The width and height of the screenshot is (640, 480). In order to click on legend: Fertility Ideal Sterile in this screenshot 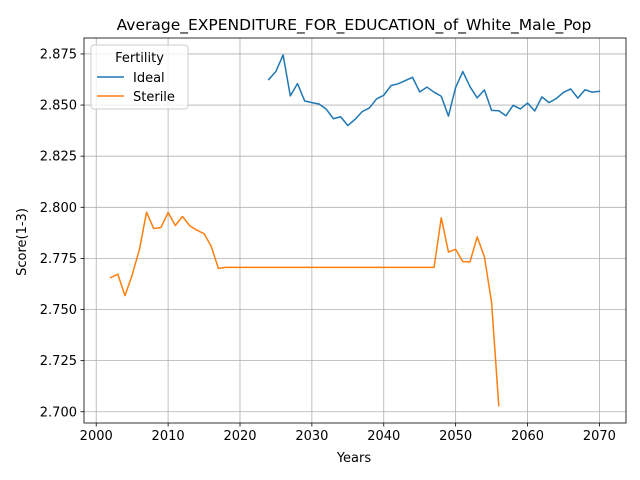, I will do `click(139, 77)`.